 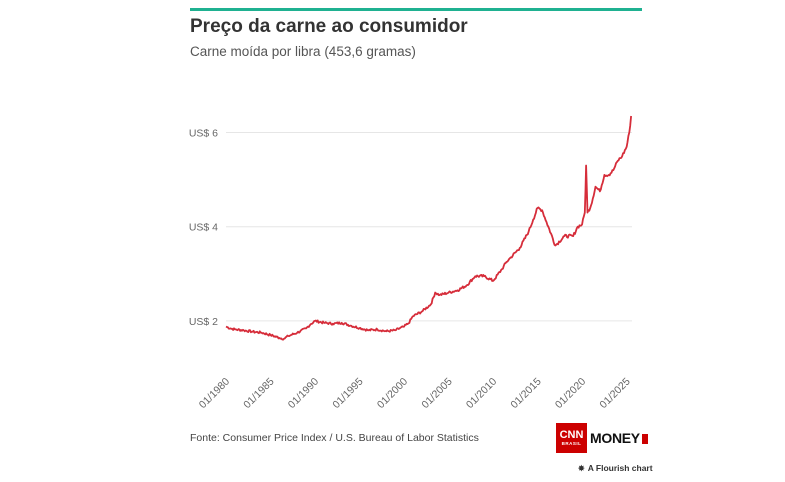 I want to click on x-tick-label: 01/1985, so click(x=258, y=393).